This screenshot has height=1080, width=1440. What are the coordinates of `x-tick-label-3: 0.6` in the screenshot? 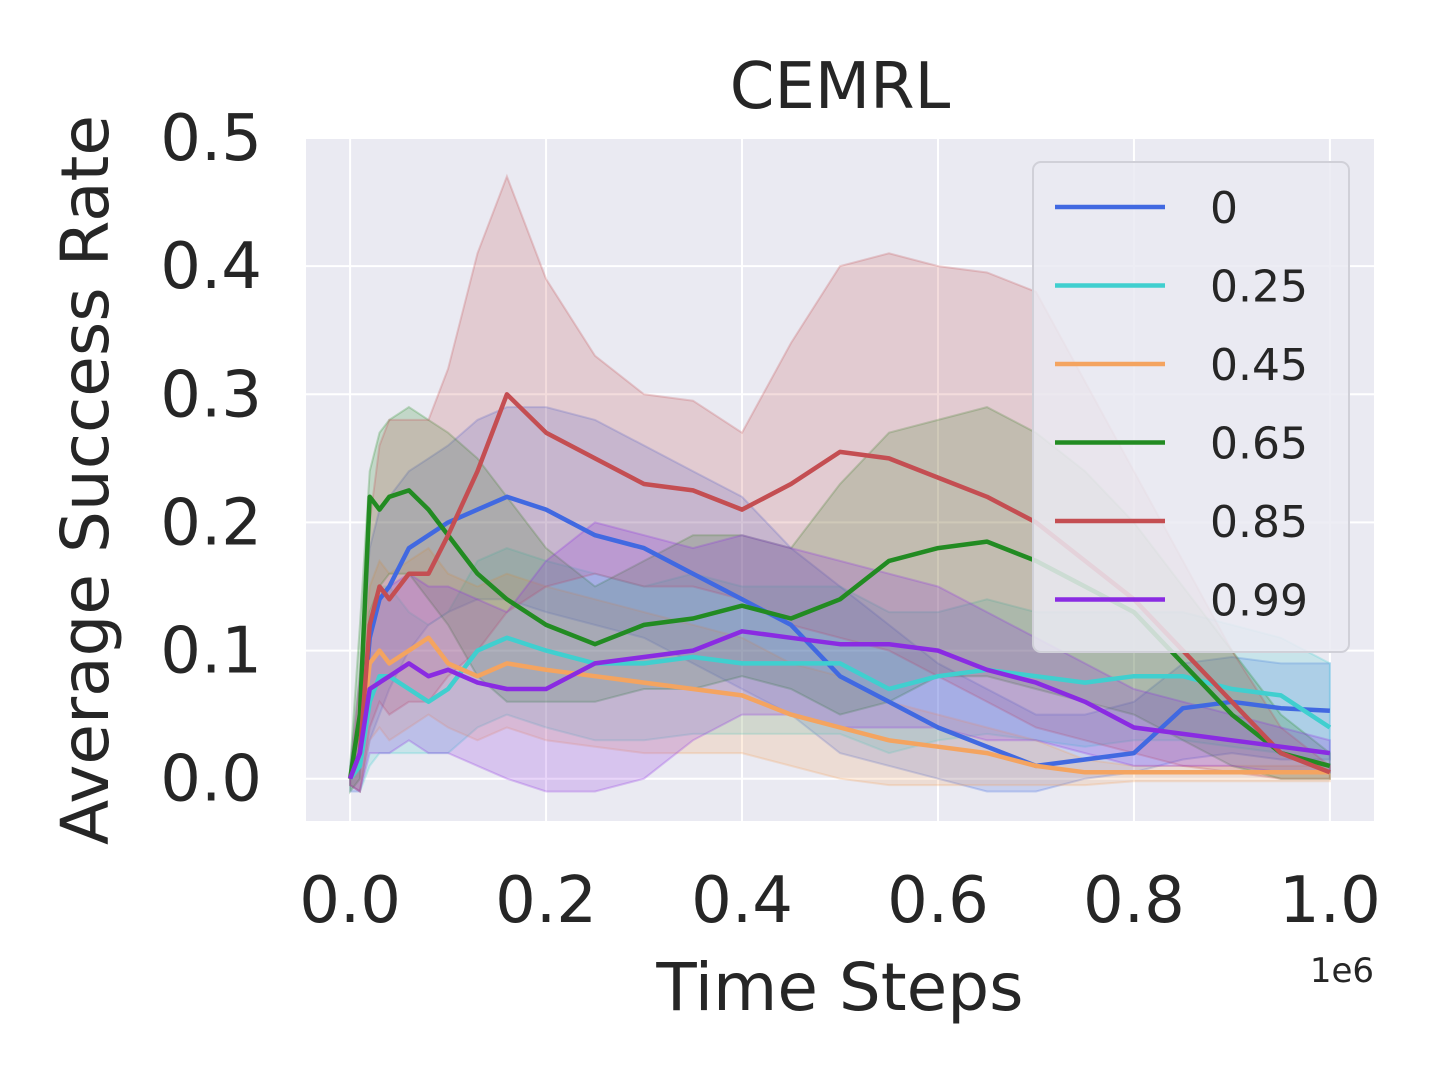 It's located at (938, 901).